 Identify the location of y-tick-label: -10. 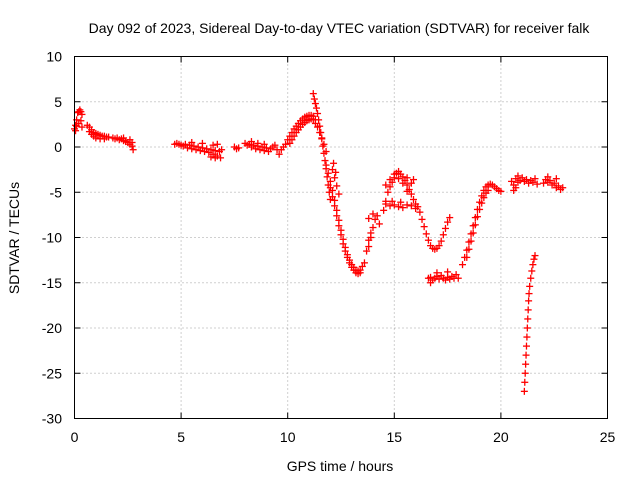
(52, 238).